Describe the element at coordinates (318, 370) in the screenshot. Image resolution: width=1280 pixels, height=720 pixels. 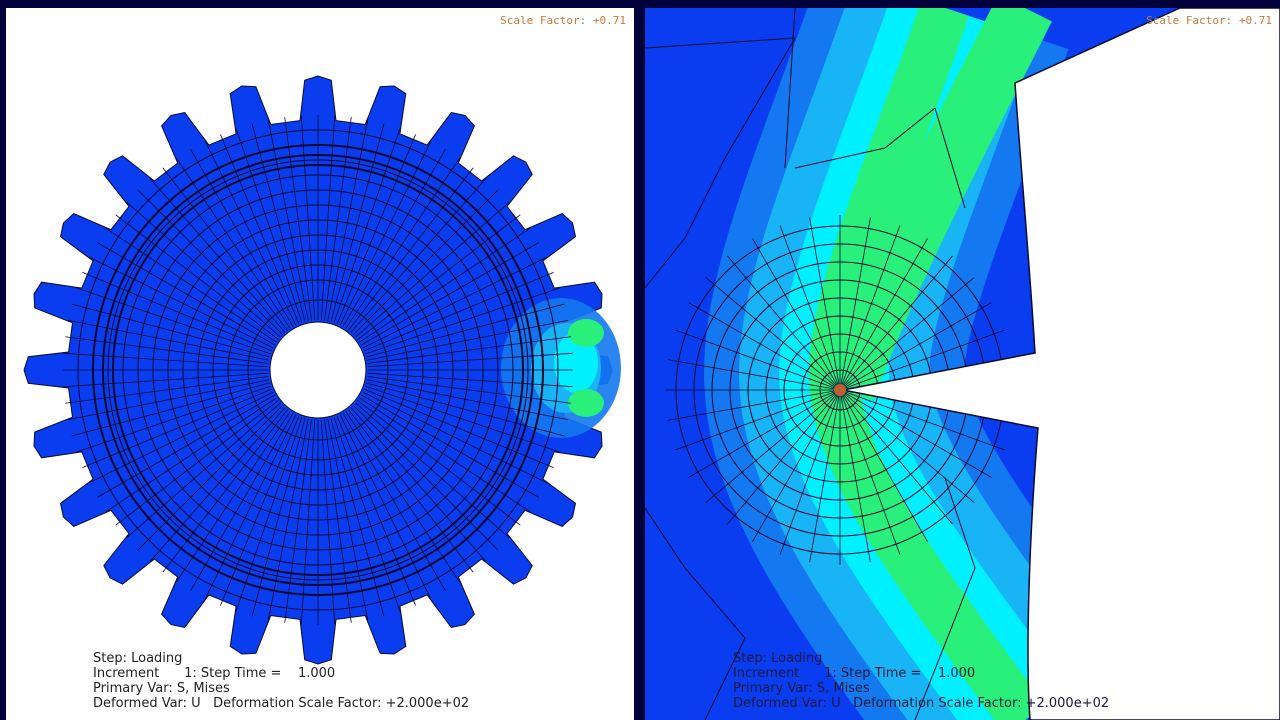
I see `gear-bore` at that location.